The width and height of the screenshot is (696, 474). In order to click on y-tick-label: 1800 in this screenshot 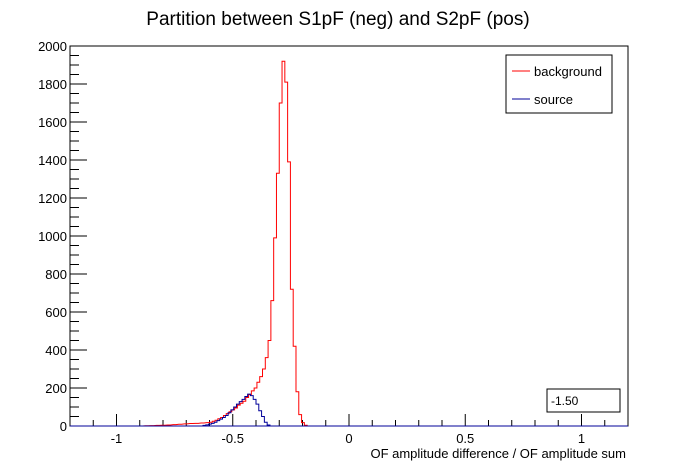, I will do `click(52, 84)`.